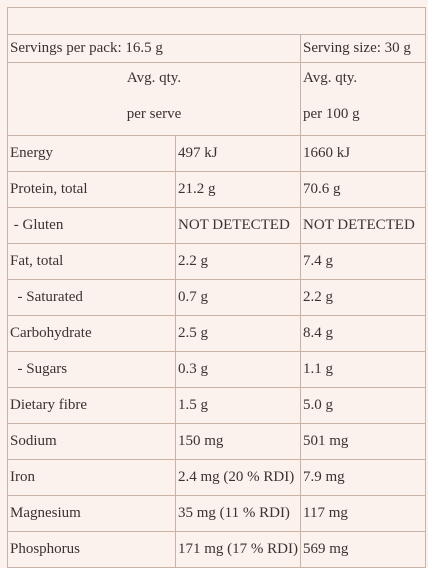 Image resolution: width=428 pixels, height=568 pixels. I want to click on per-serve-value: 21.2 g, so click(238, 189).